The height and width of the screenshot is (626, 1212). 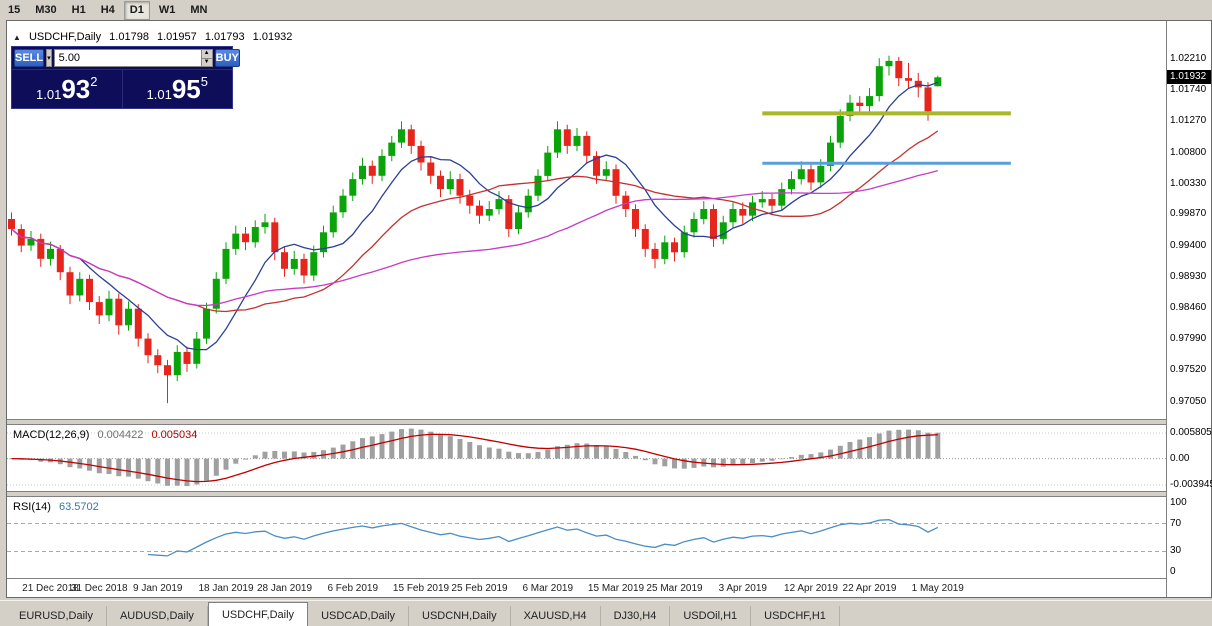 I want to click on timeframe-button-15: 15, so click(x=14, y=10).